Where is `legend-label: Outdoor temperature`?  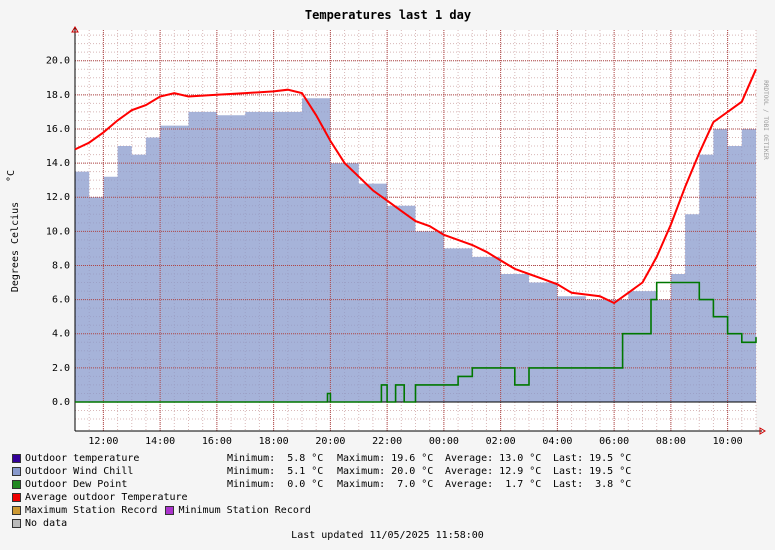
legend-label: Outdoor temperature is located at coordinates (82, 458).